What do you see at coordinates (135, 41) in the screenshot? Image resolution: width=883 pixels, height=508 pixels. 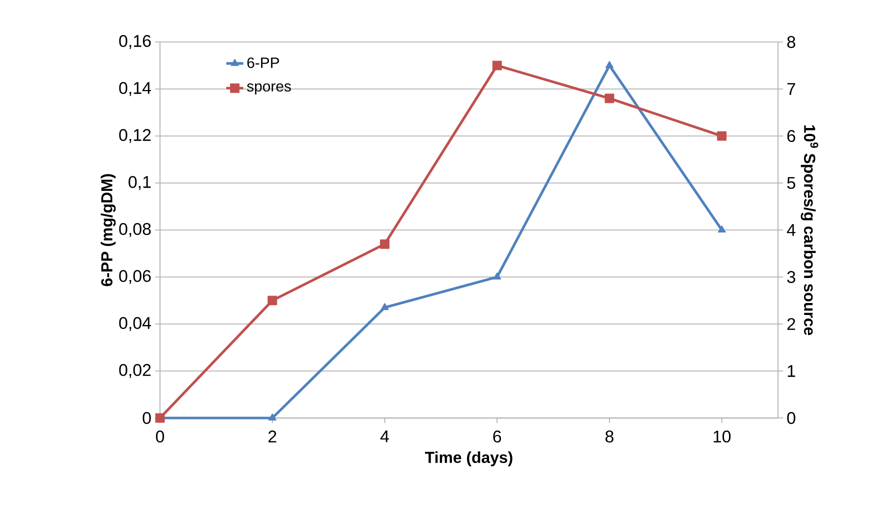 I see `y-tick-label: 0,16` at bounding box center [135, 41].